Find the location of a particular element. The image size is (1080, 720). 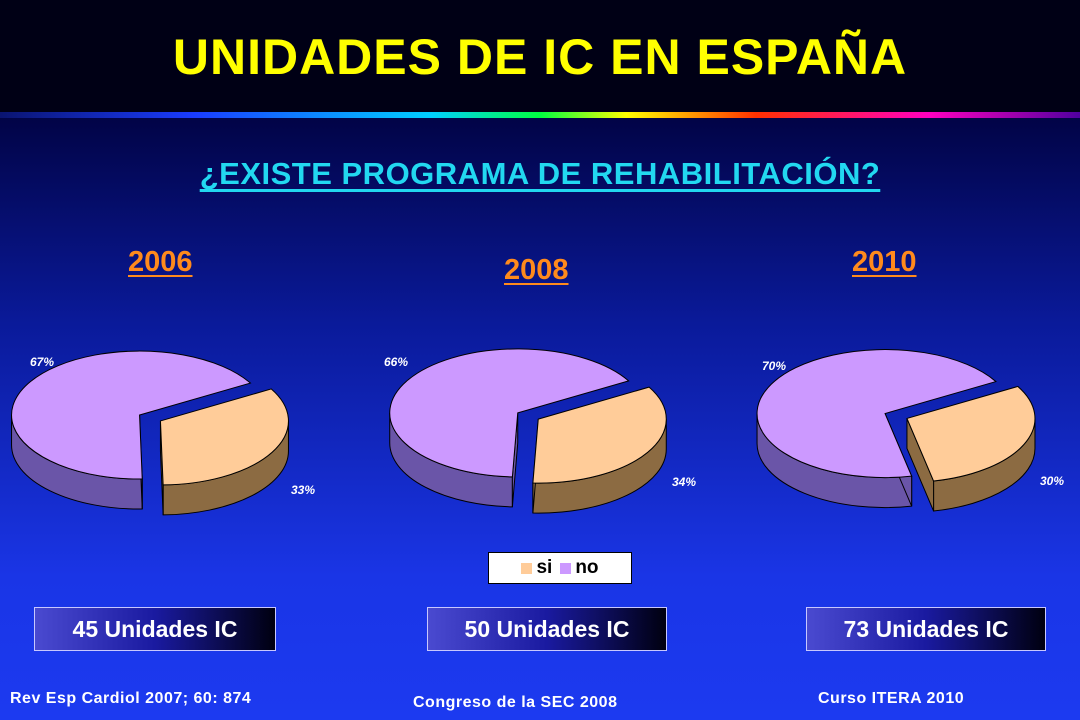

pie-slice-si-2006 is located at coordinates (224, 437).